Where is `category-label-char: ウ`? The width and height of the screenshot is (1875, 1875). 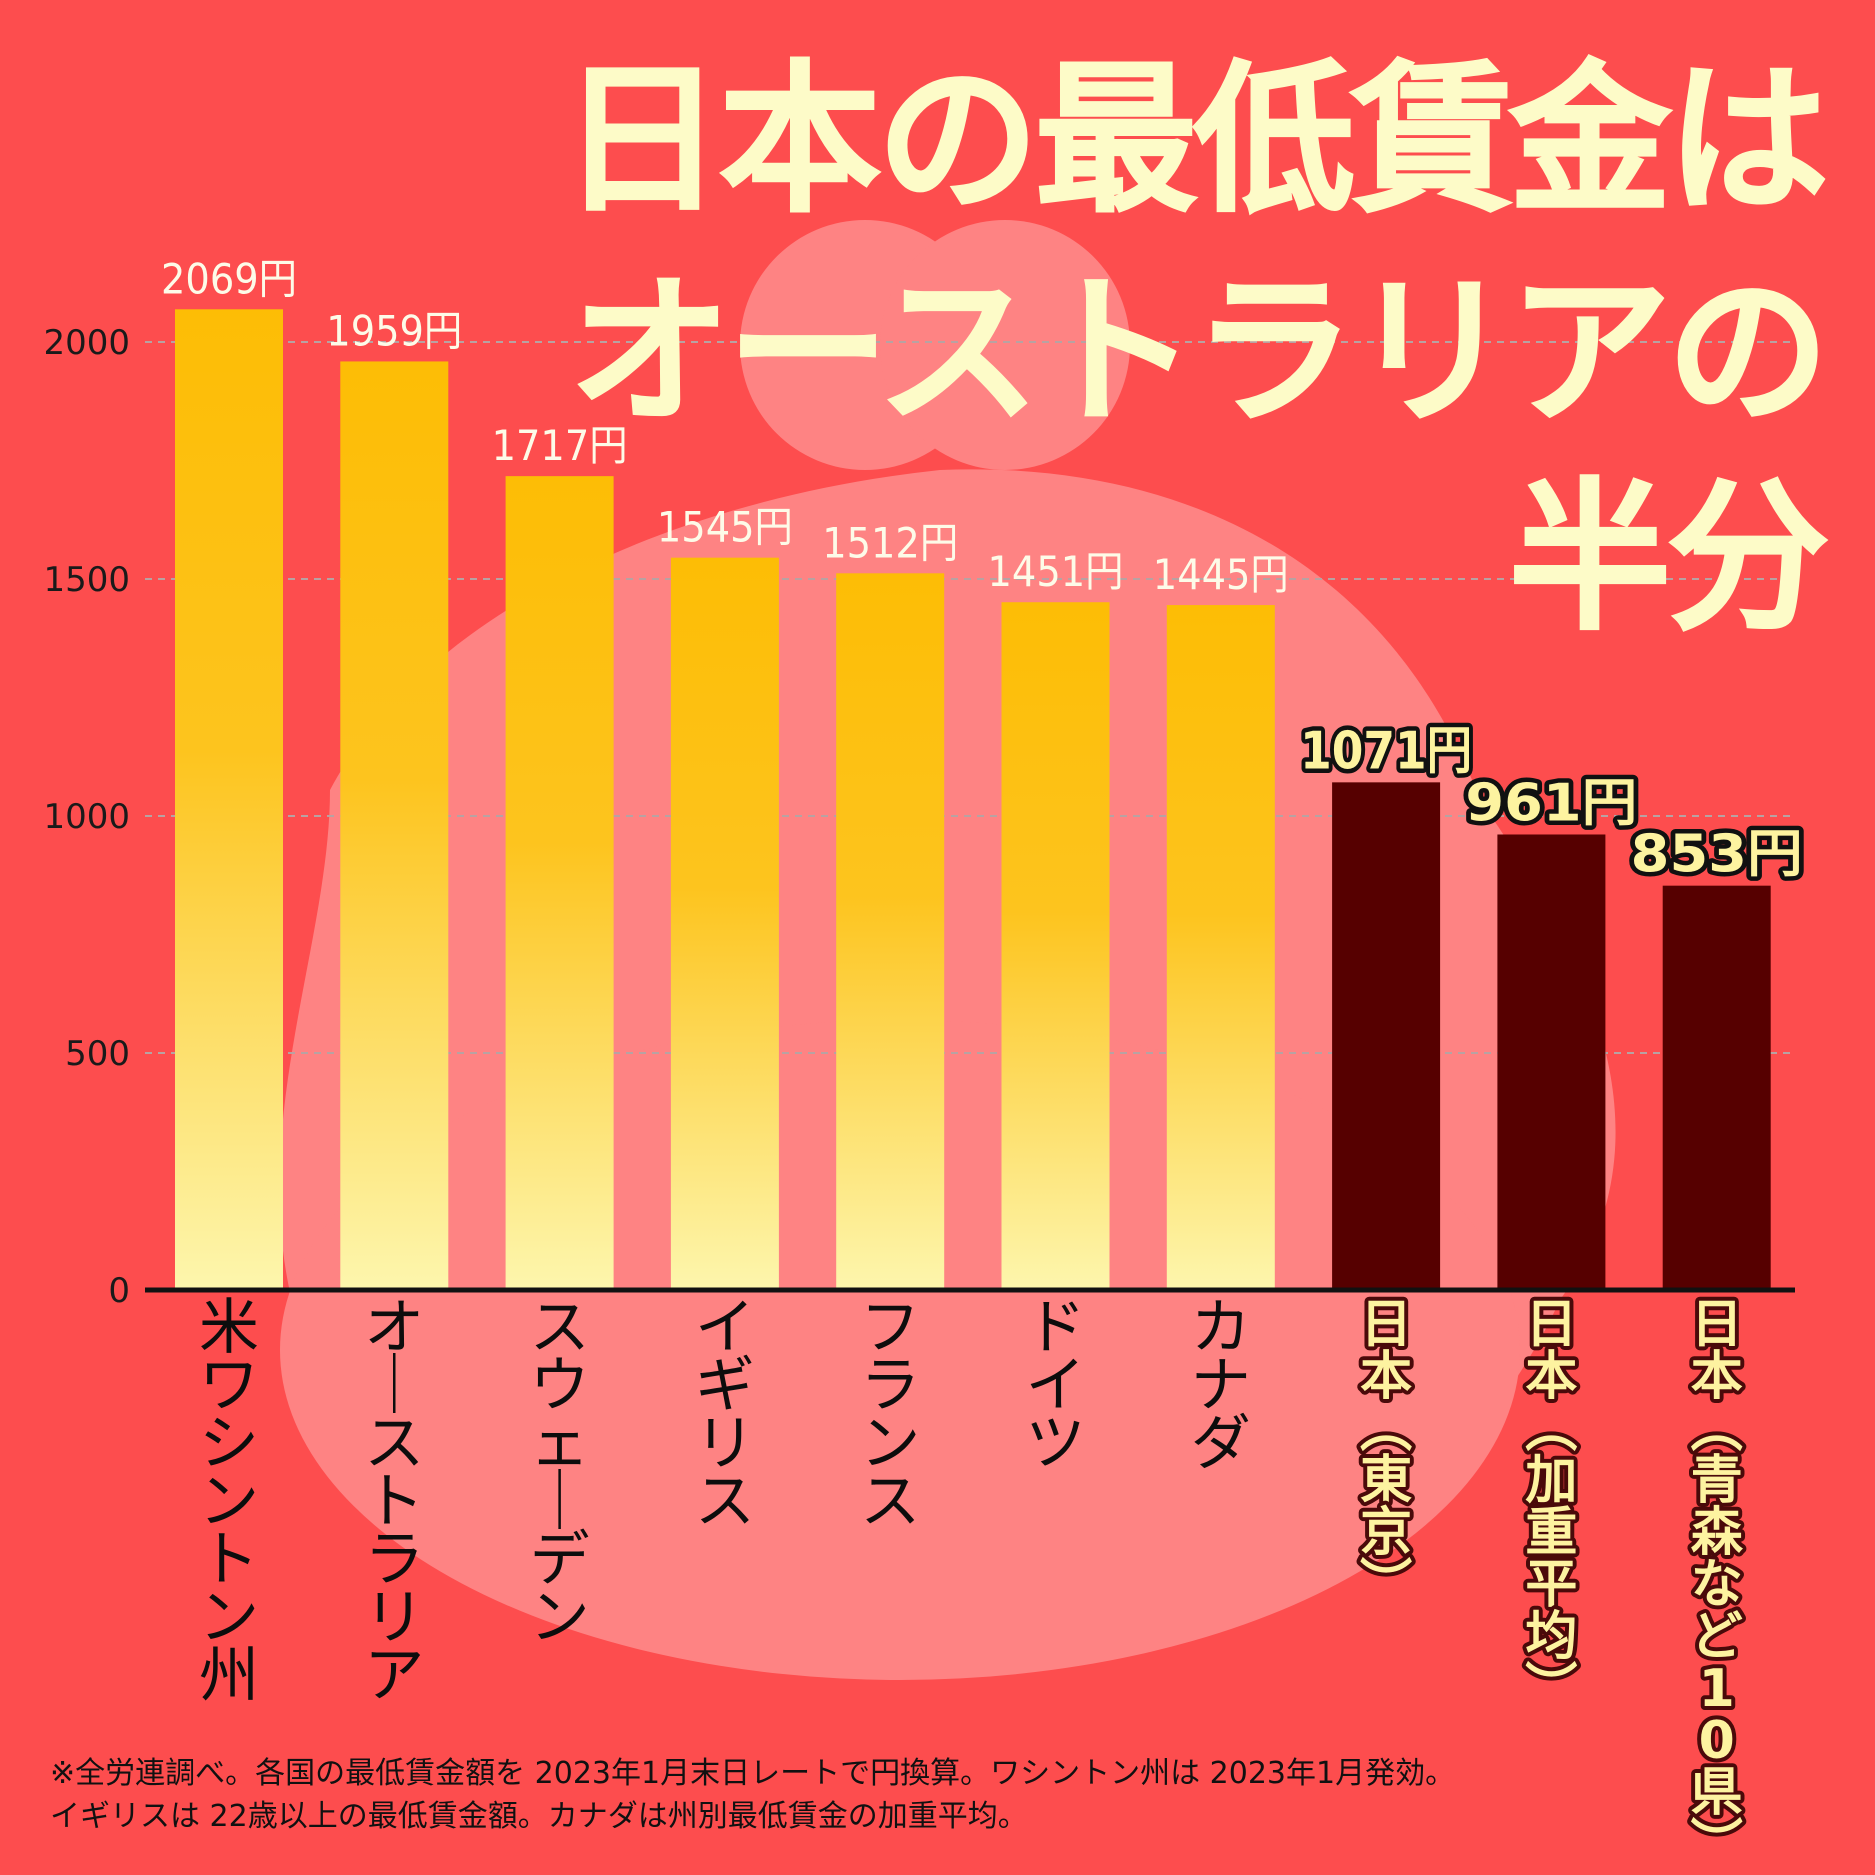 category-label-char: ウ is located at coordinates (560, 1386).